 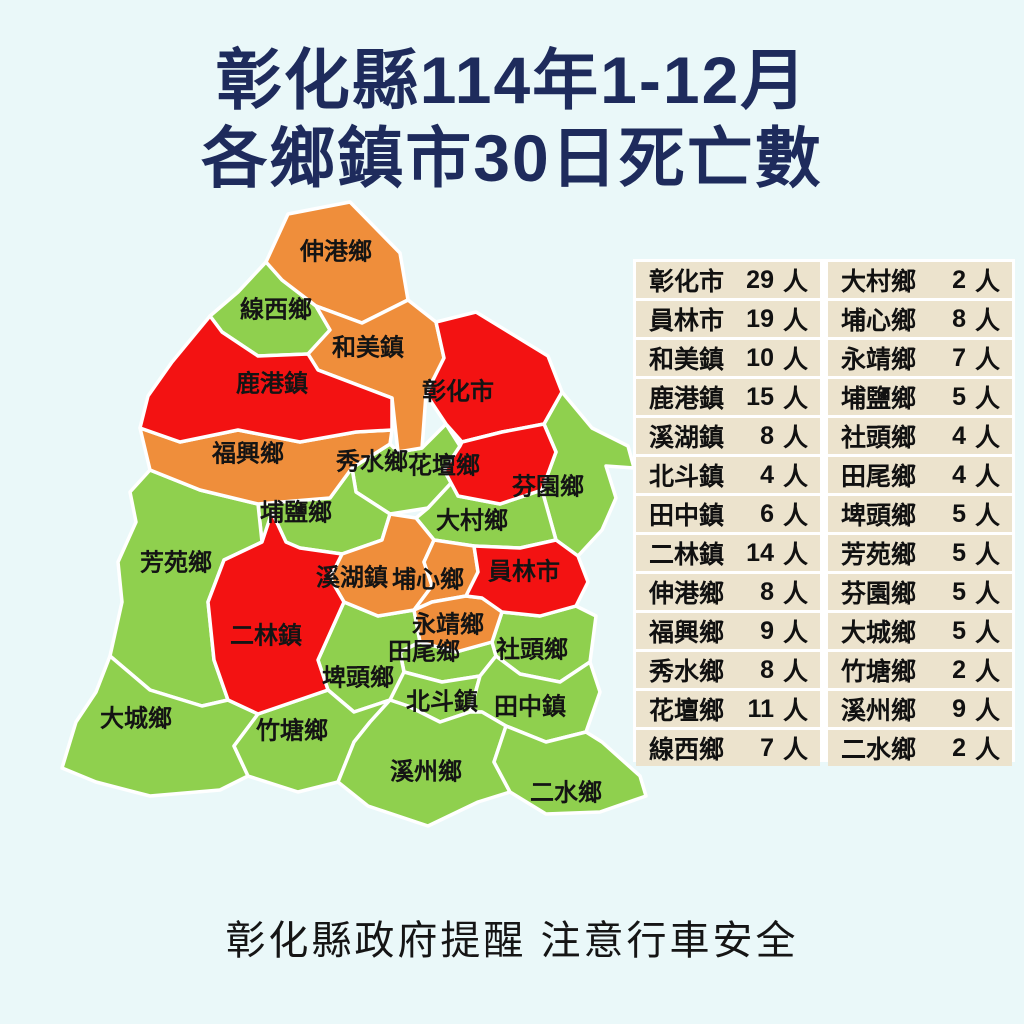 I want to click on region-erlin, so click(x=276, y=613).